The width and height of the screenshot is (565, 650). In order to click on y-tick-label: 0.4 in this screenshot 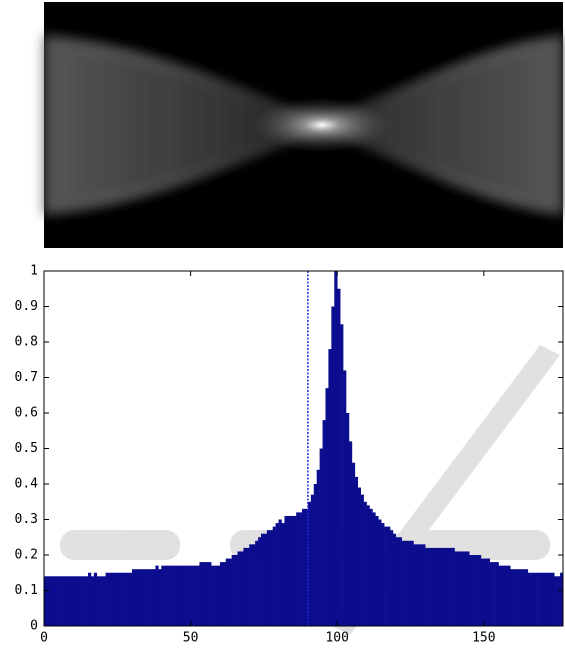, I will do `click(27, 484)`.